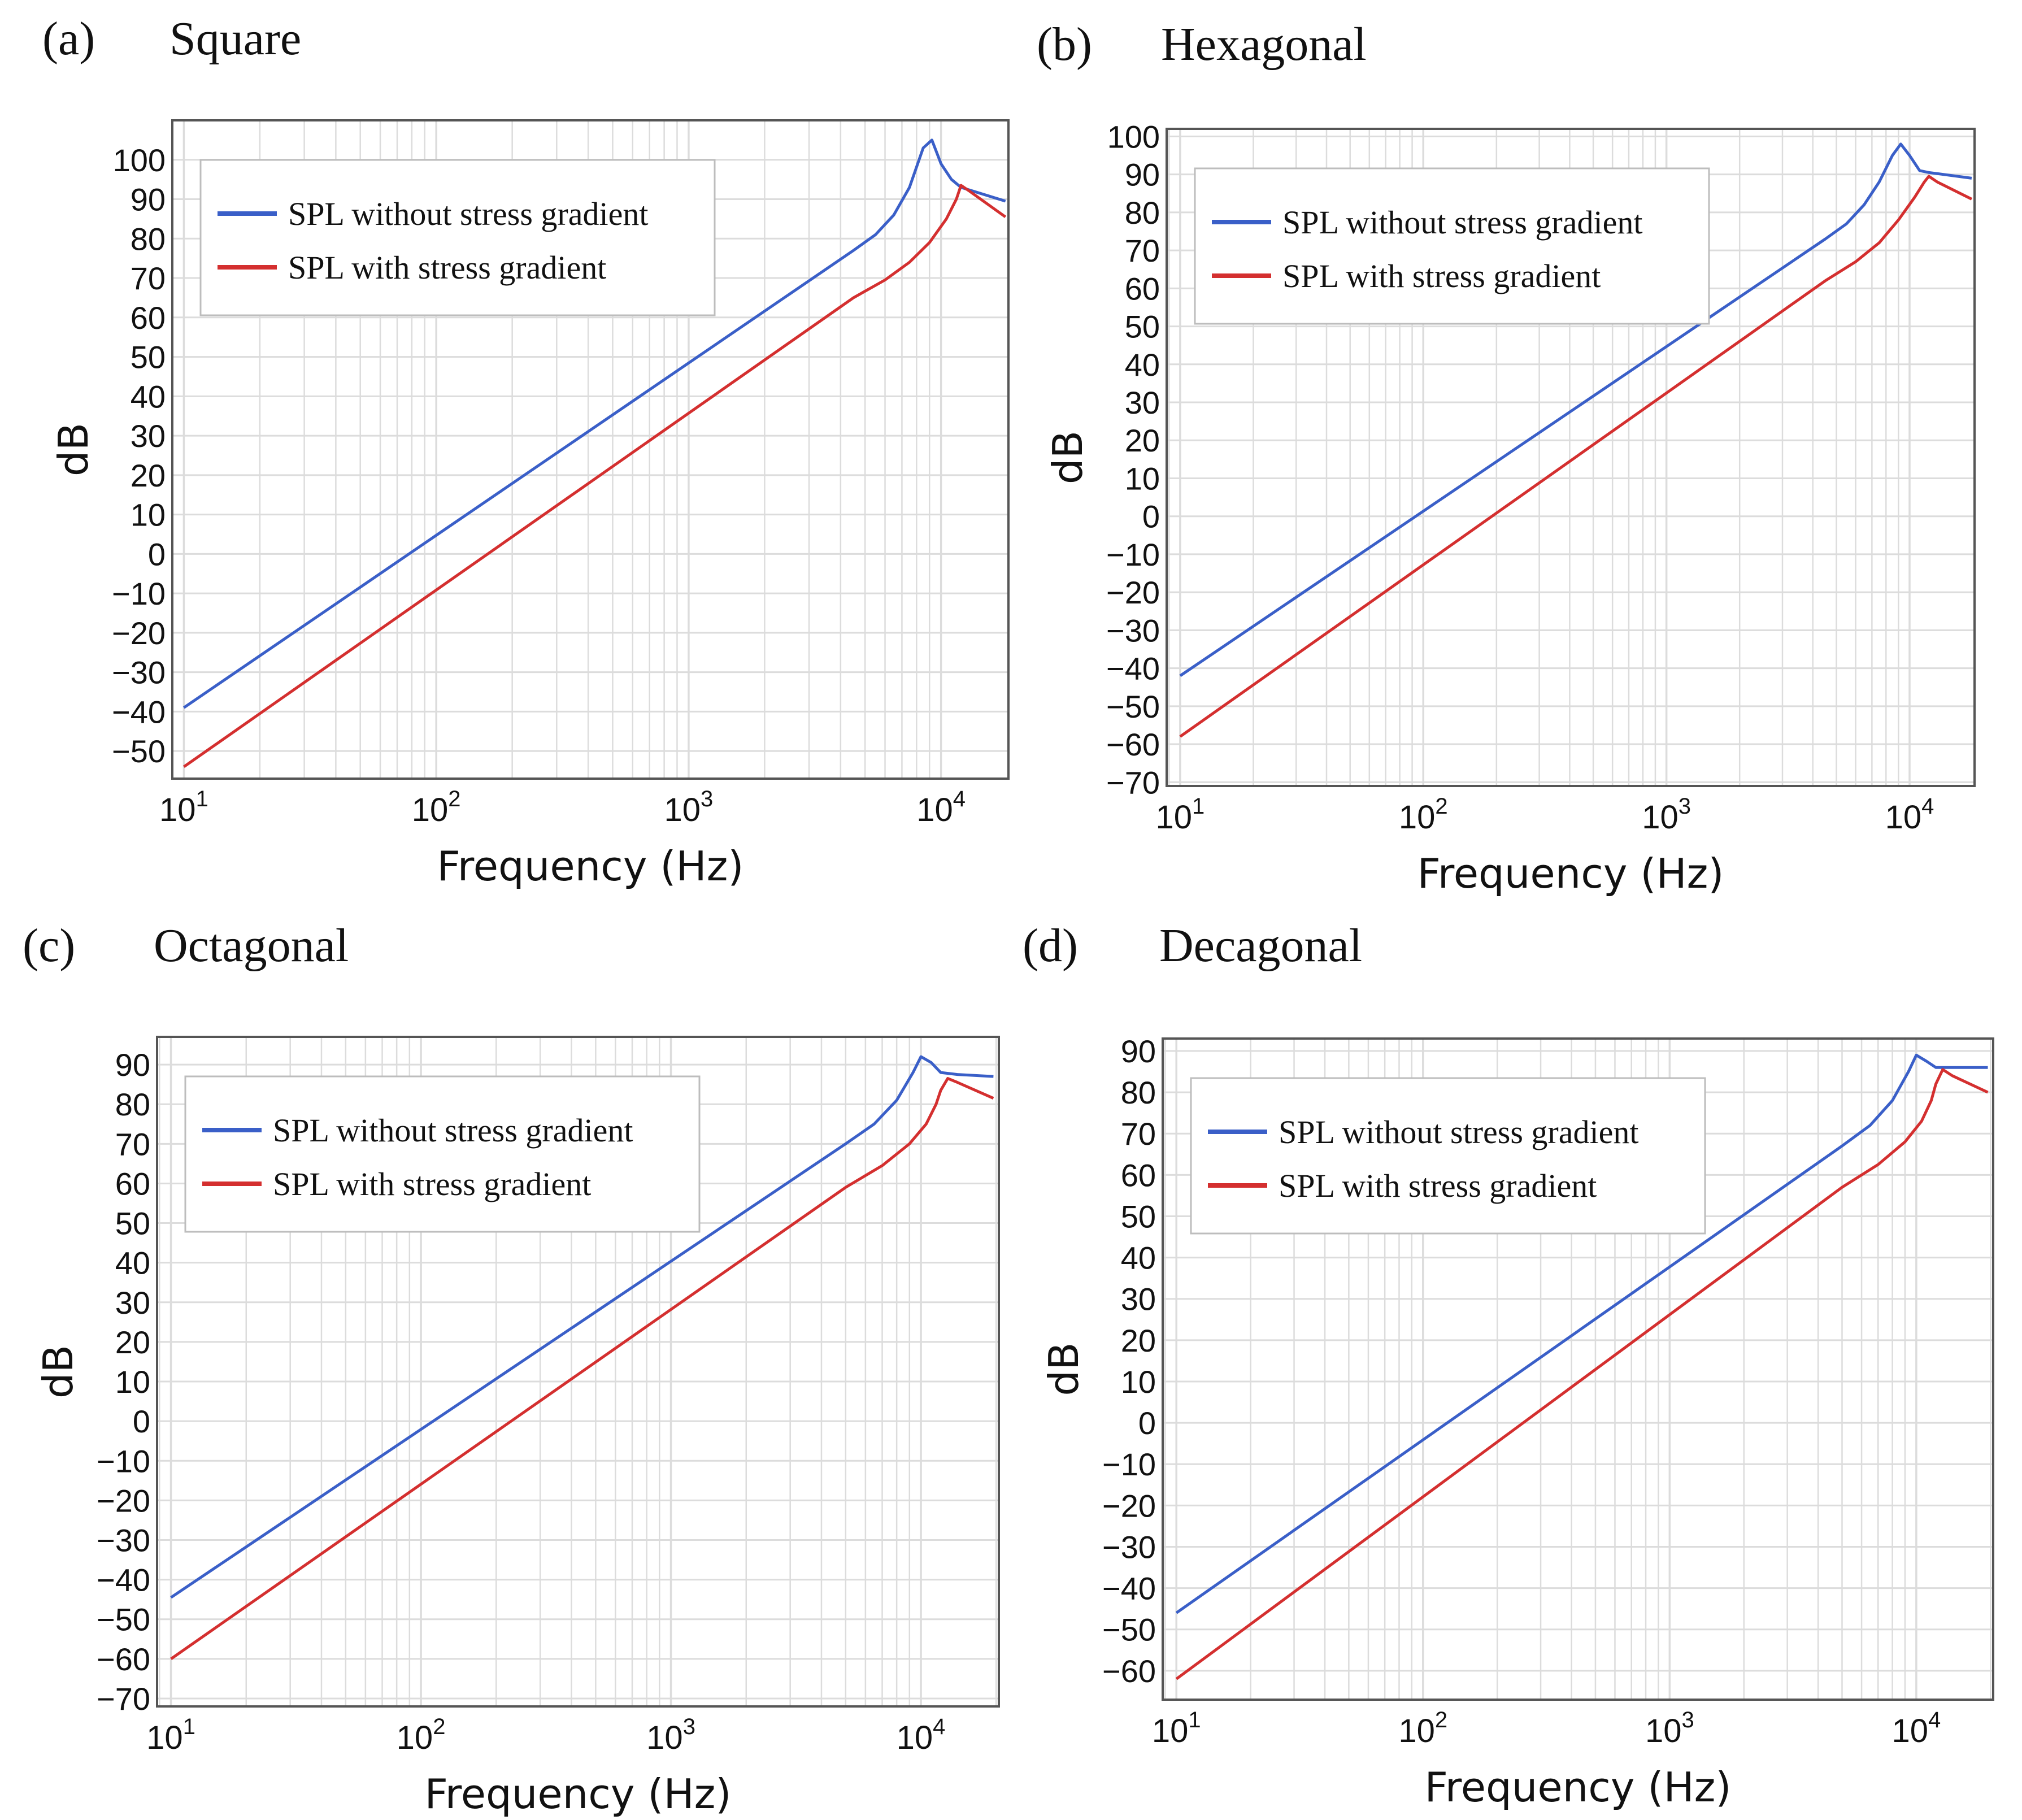 This screenshot has height=1820, width=2022. Describe the element at coordinates (1261, 945) in the screenshot. I see `panel-title: Decagonal` at that location.